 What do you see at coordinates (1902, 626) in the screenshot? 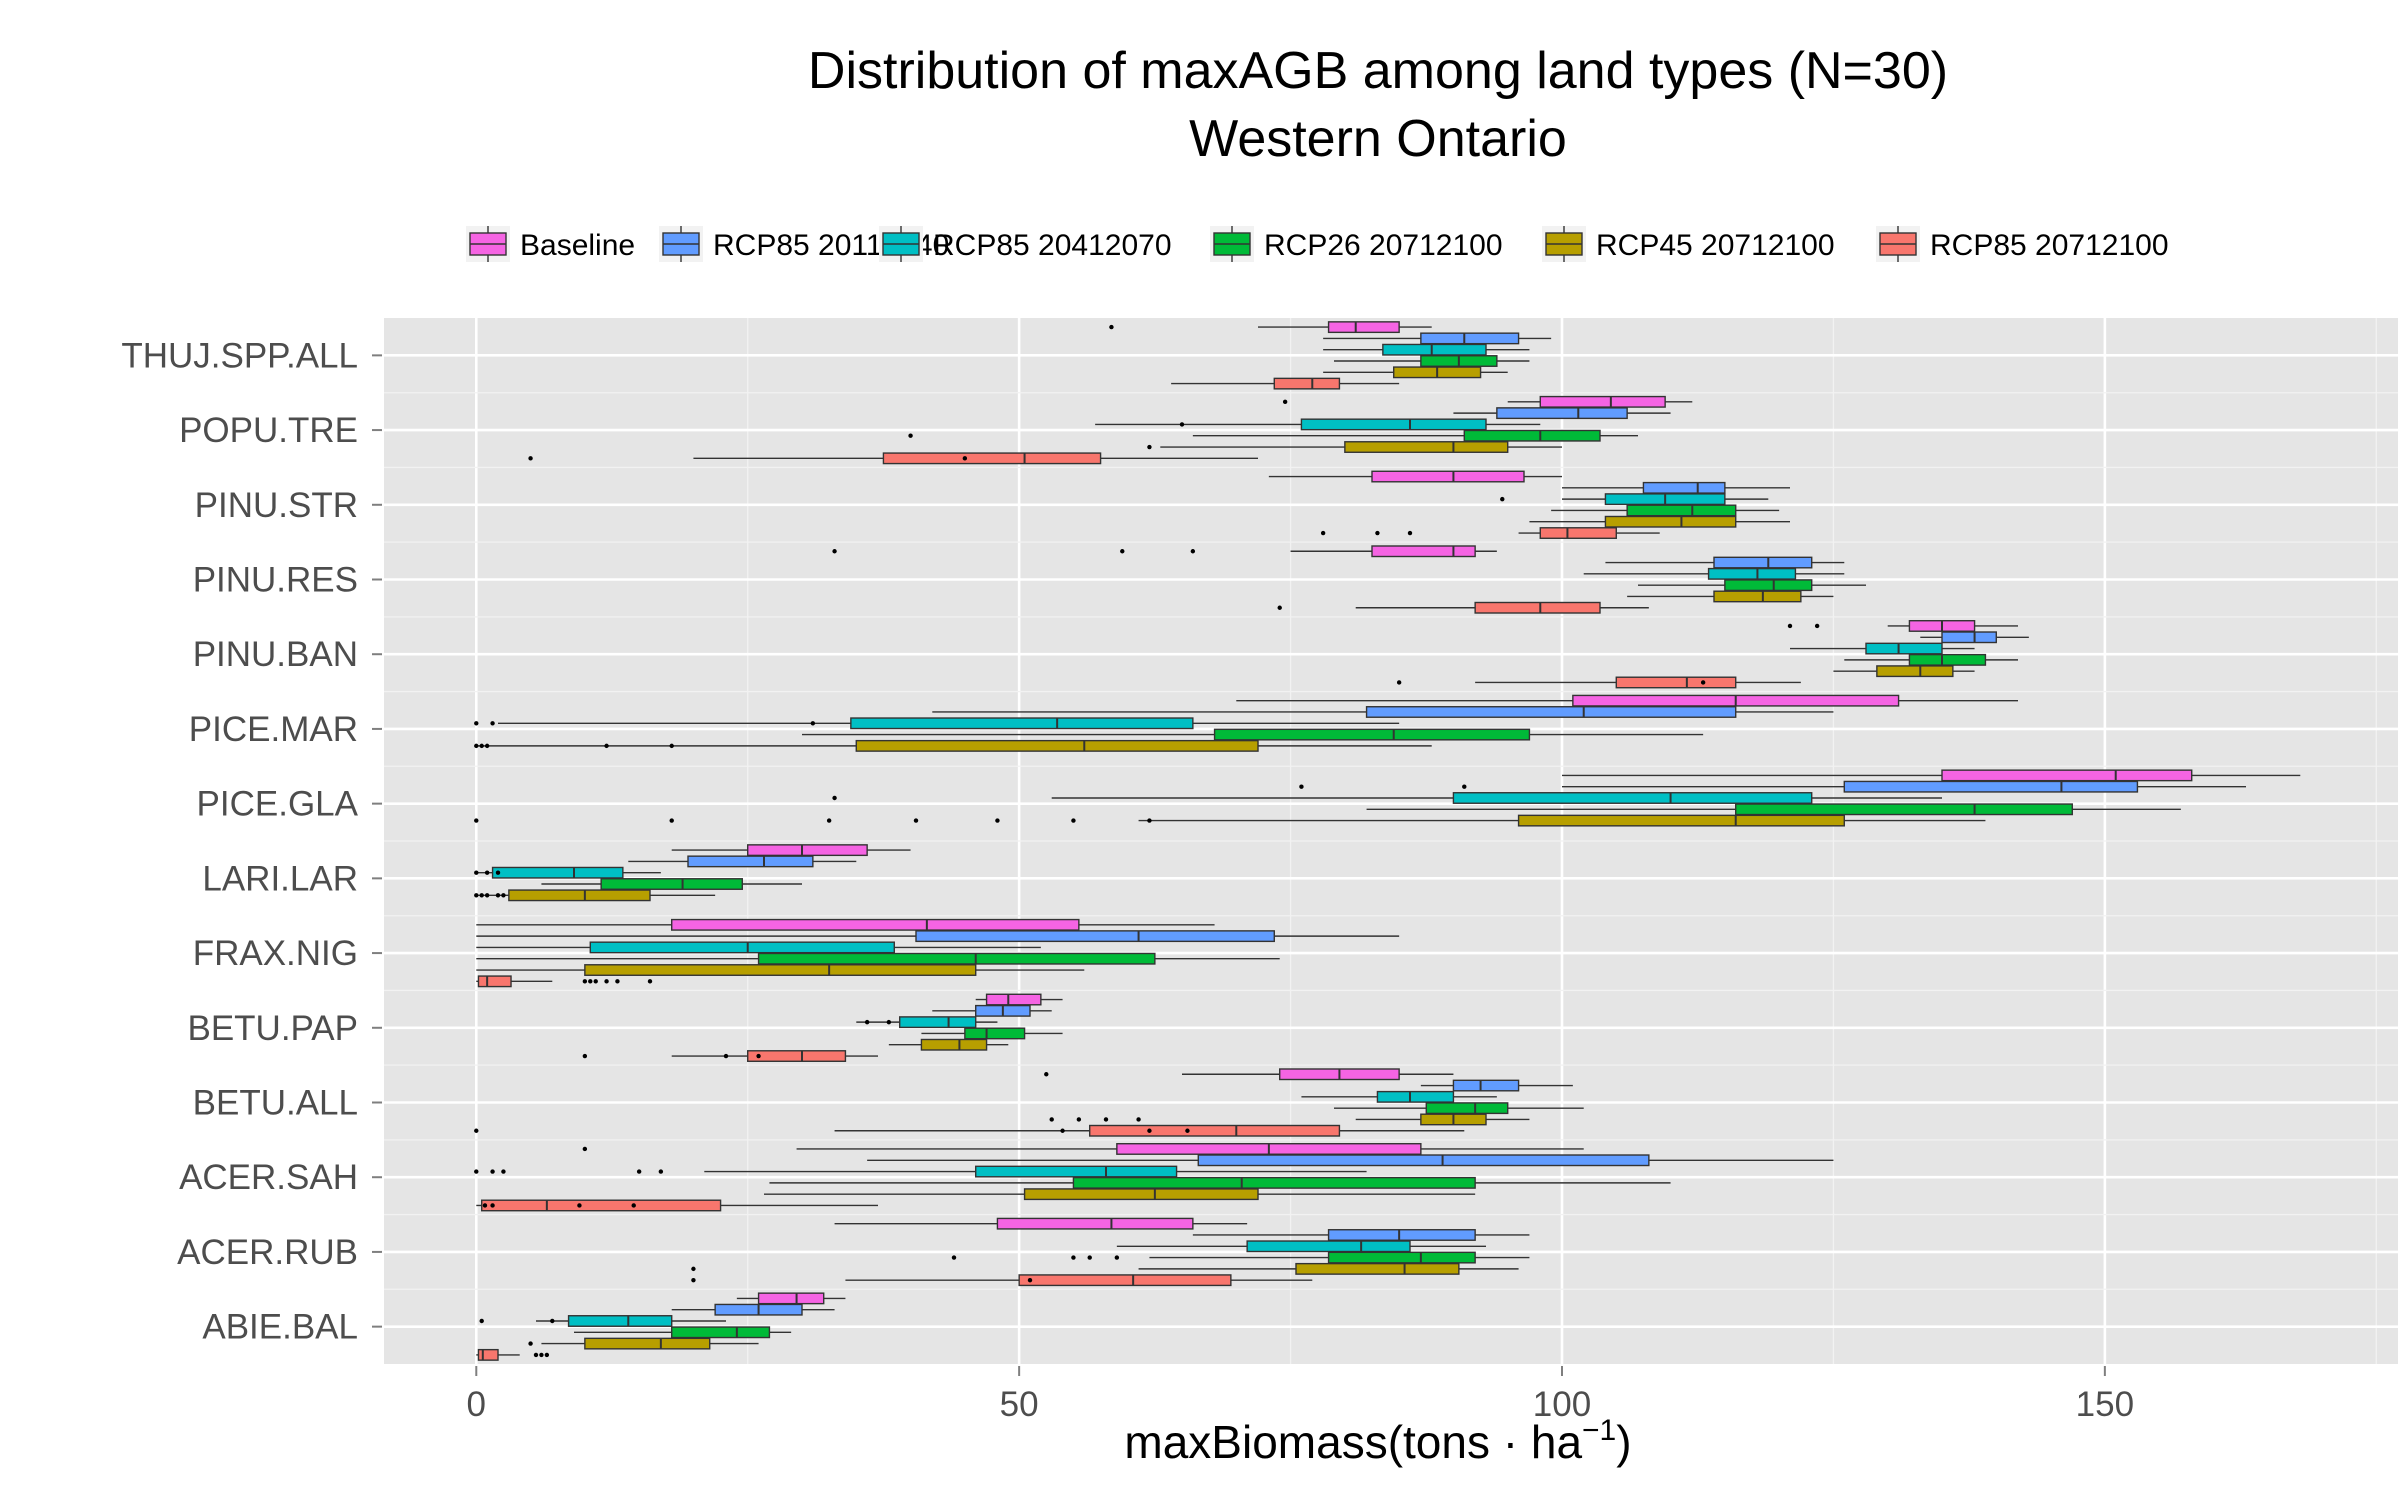
I see `box-pinu-ban-baseline` at bounding box center [1902, 626].